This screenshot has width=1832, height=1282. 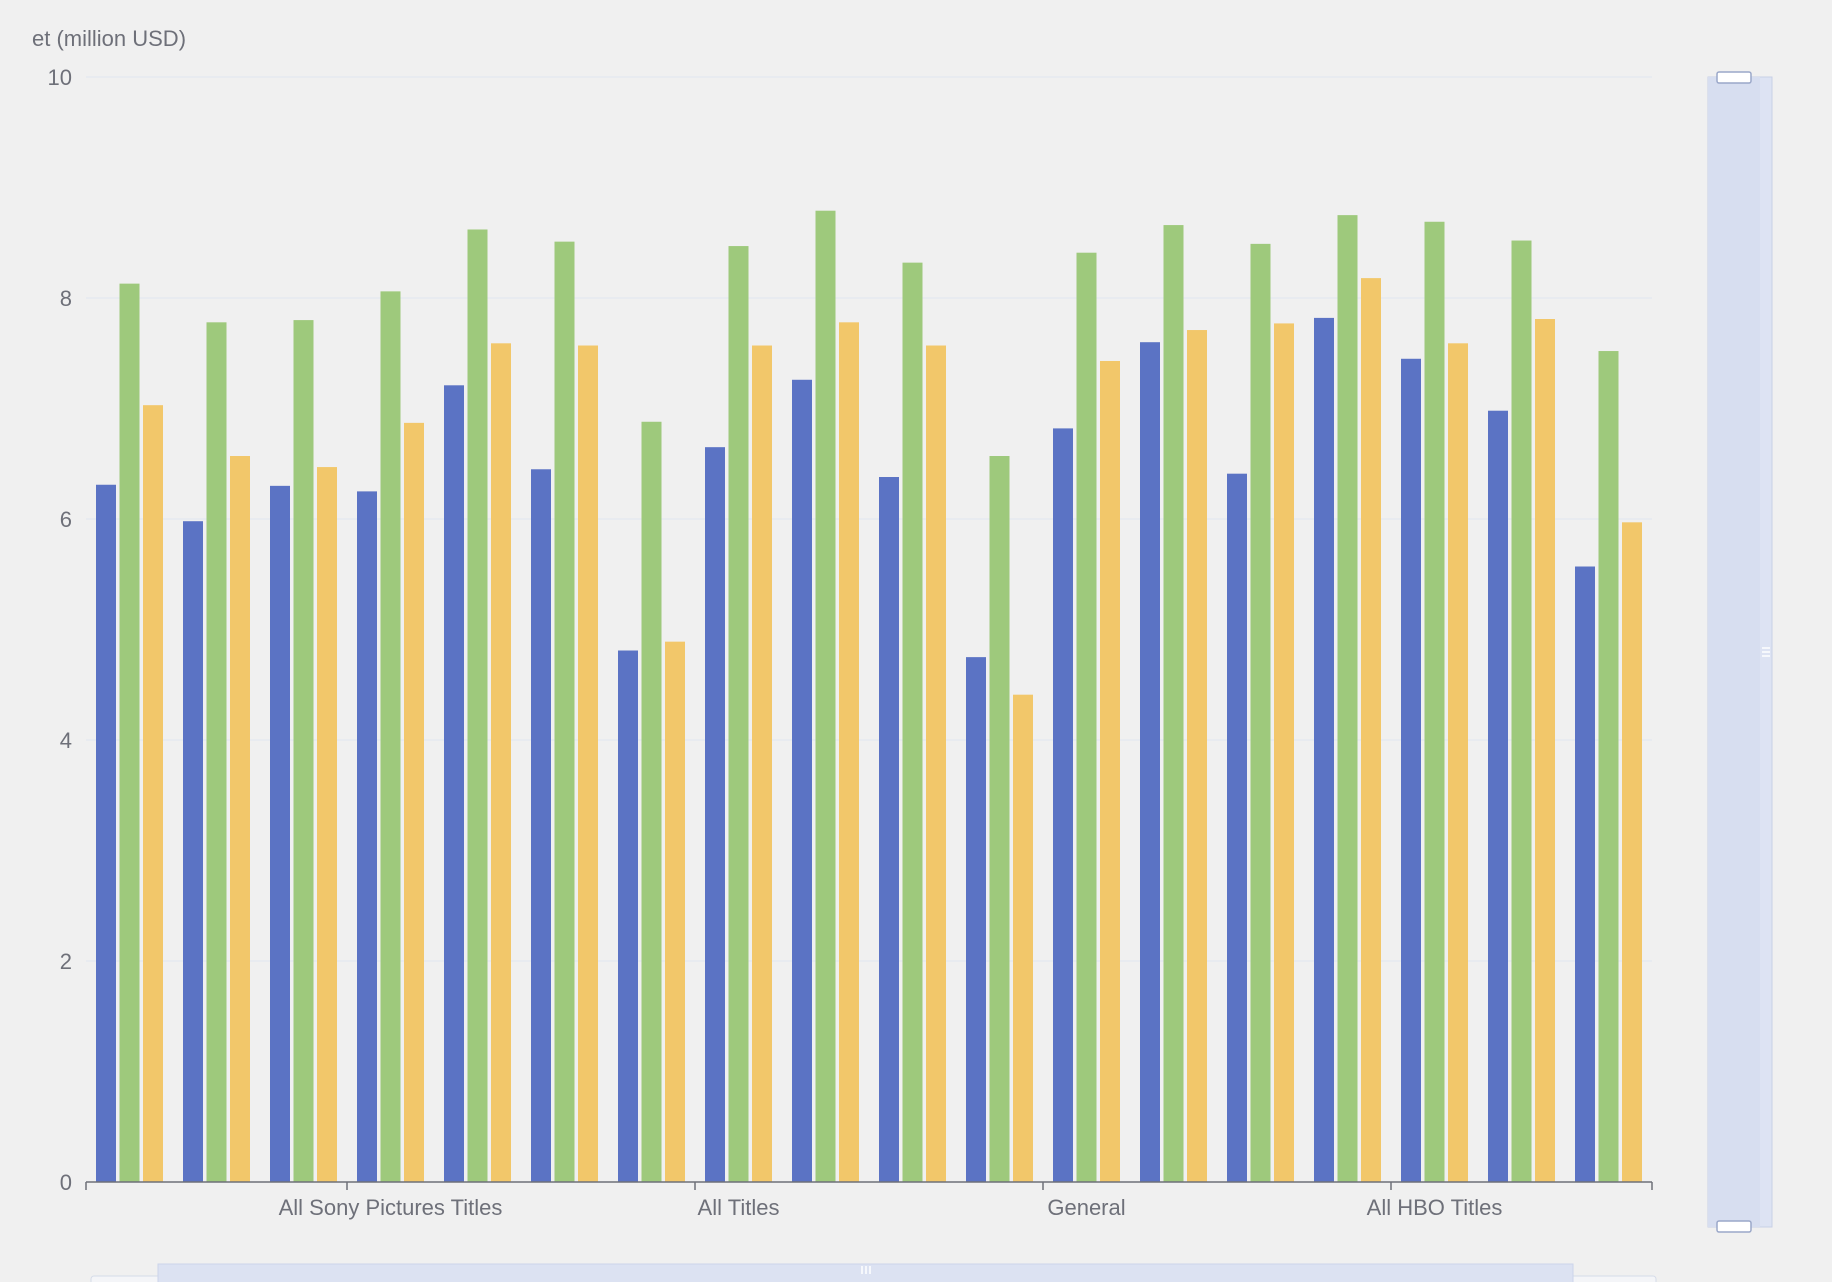 I want to click on y-tick-label: 10, so click(x=60, y=77).